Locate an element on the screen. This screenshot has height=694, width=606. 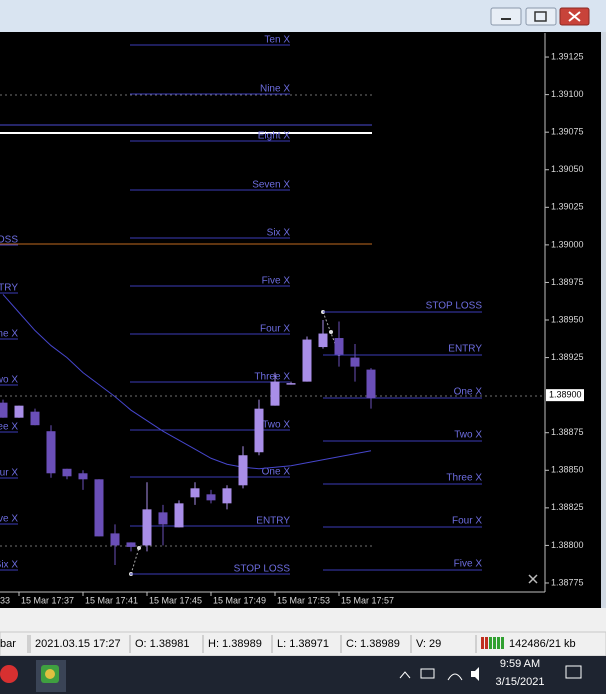
status-item: O: 1.38981 is located at coordinates (162, 644).